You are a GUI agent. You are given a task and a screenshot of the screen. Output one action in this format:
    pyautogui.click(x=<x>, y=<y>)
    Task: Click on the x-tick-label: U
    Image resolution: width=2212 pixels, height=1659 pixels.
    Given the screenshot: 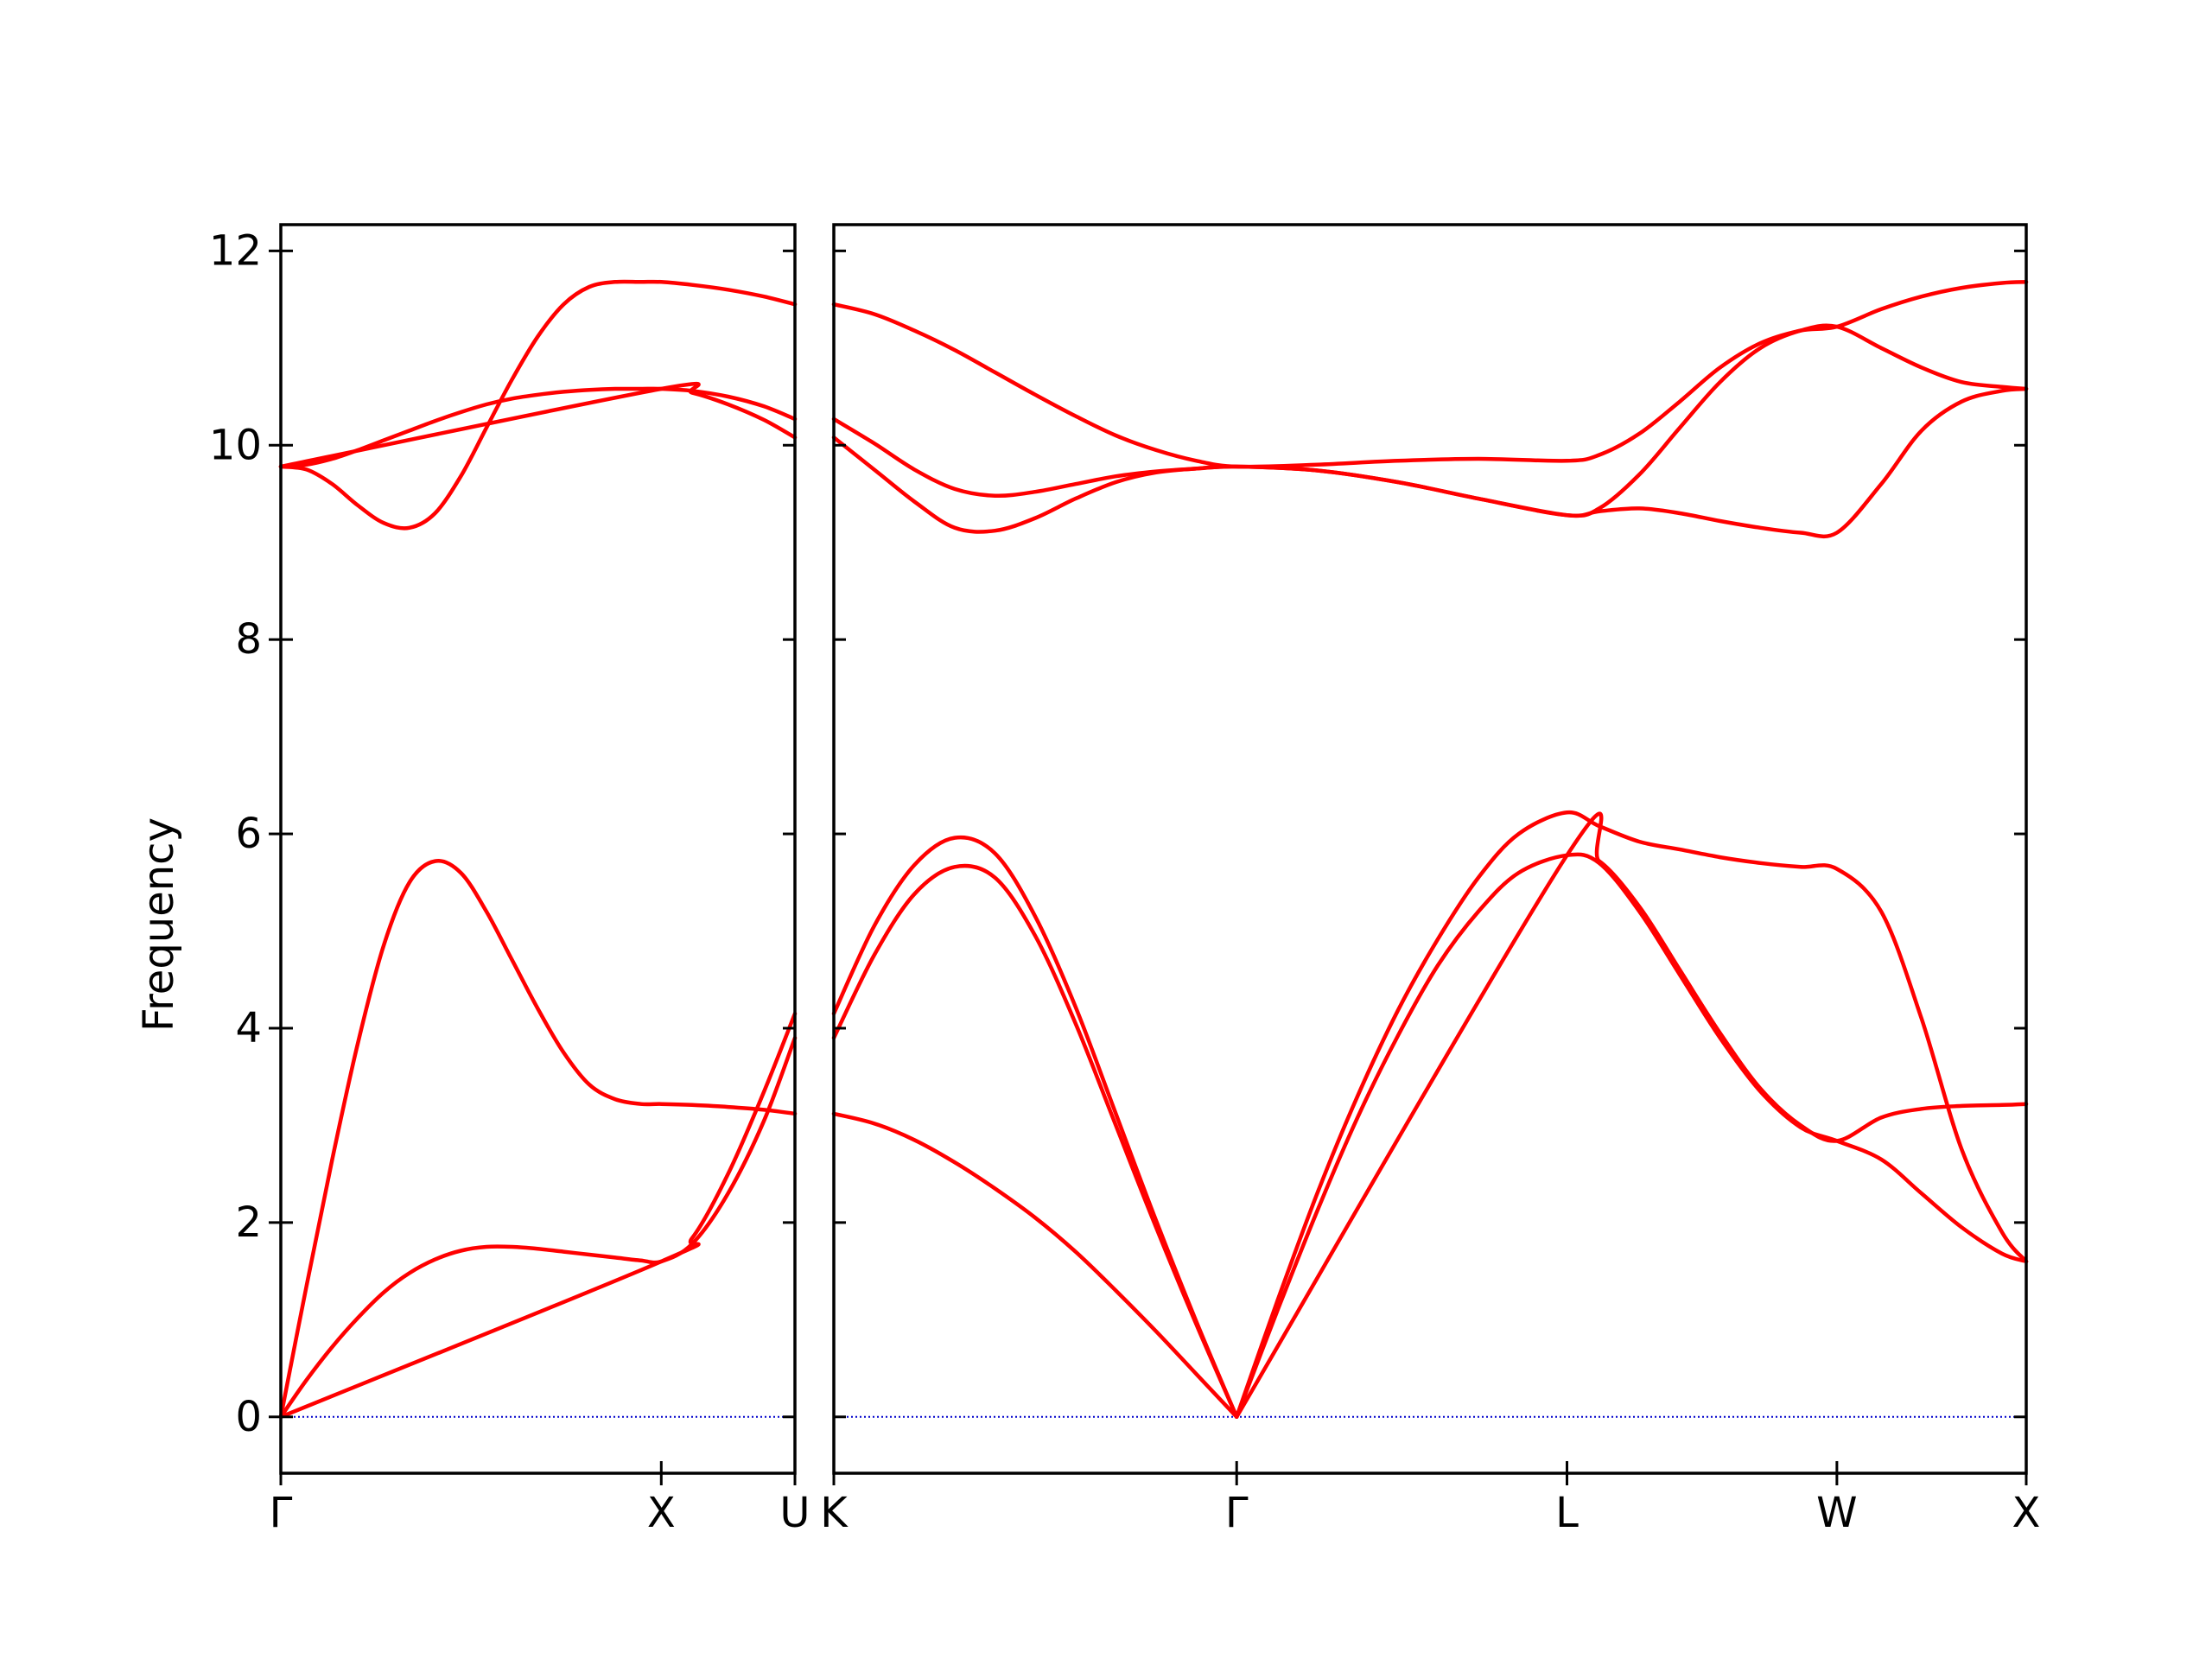 What is the action you would take?
    pyautogui.click(x=794, y=1513)
    